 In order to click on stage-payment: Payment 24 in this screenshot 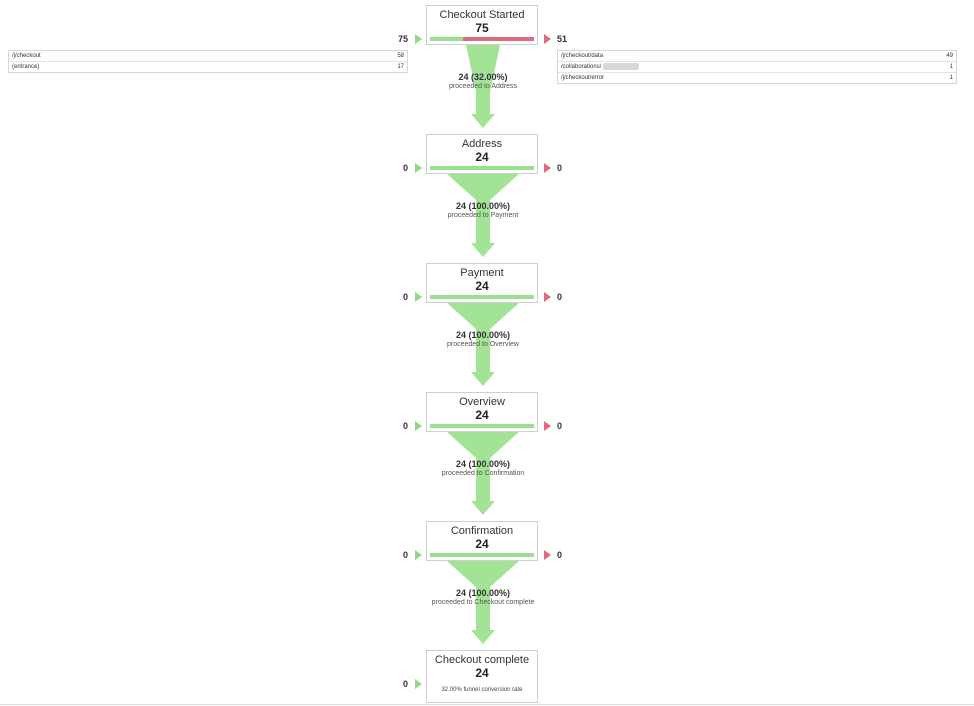, I will do `click(482, 283)`.